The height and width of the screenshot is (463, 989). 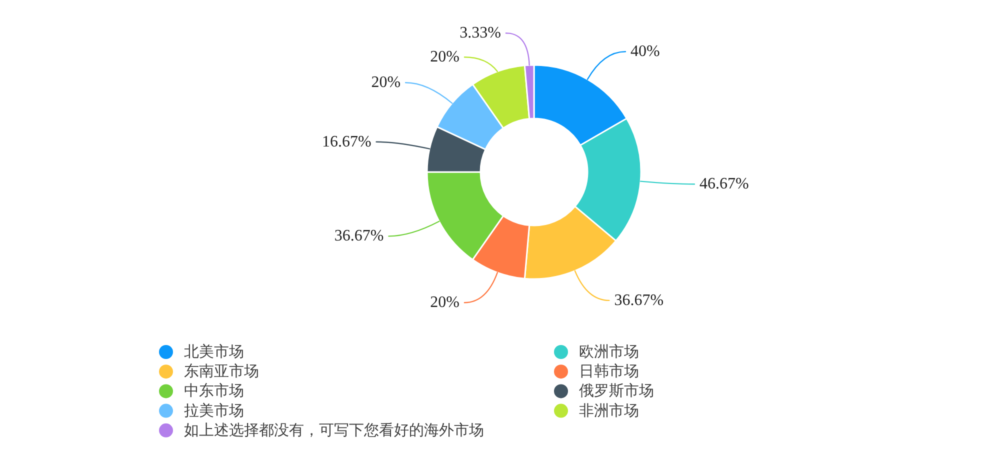 What do you see at coordinates (214, 352) in the screenshot?
I see `legend-label: 北美市场` at bounding box center [214, 352].